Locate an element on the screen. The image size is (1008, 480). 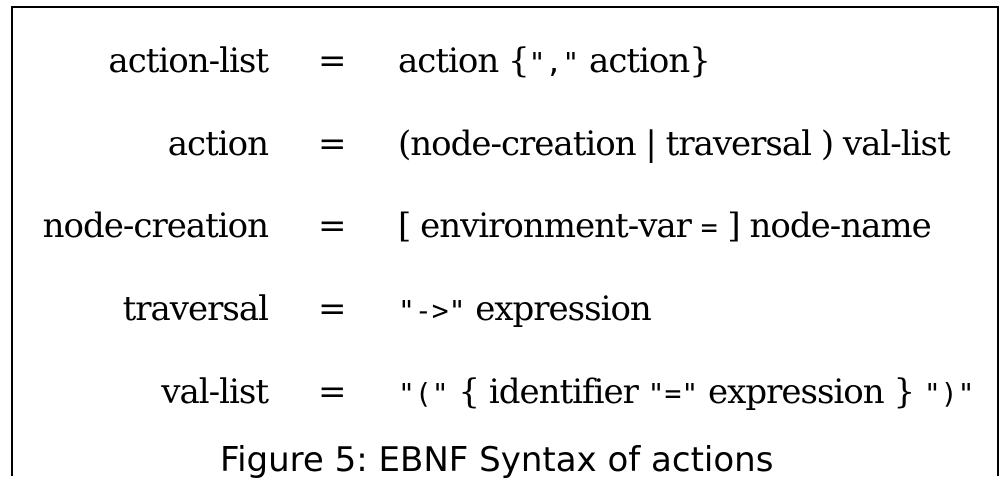
grammar-rule-action-list: action-list = action {"," action} is located at coordinates (504, 61).